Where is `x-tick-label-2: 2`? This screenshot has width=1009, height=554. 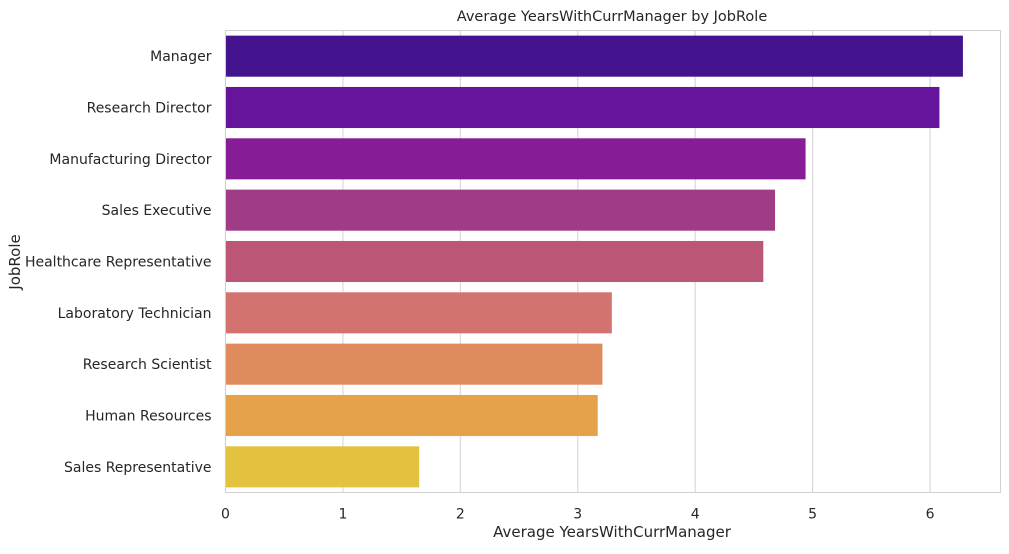 x-tick-label-2: 2 is located at coordinates (460, 515).